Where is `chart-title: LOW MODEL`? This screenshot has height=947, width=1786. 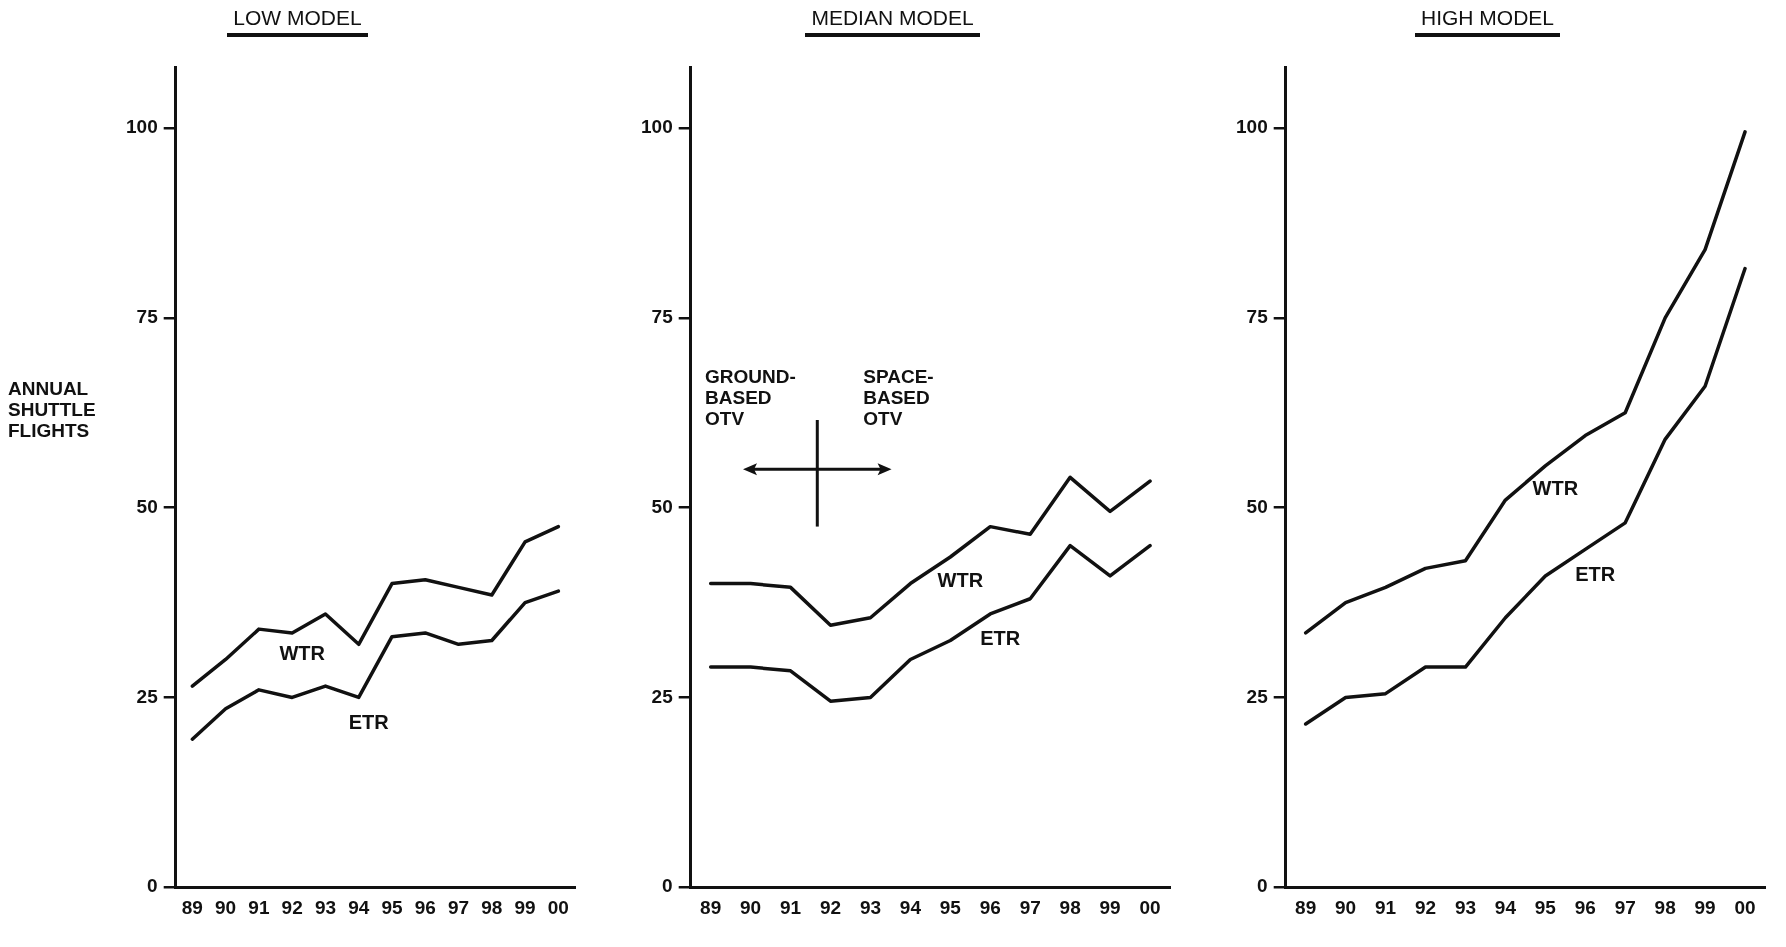
chart-title: LOW MODEL is located at coordinates (297, 21).